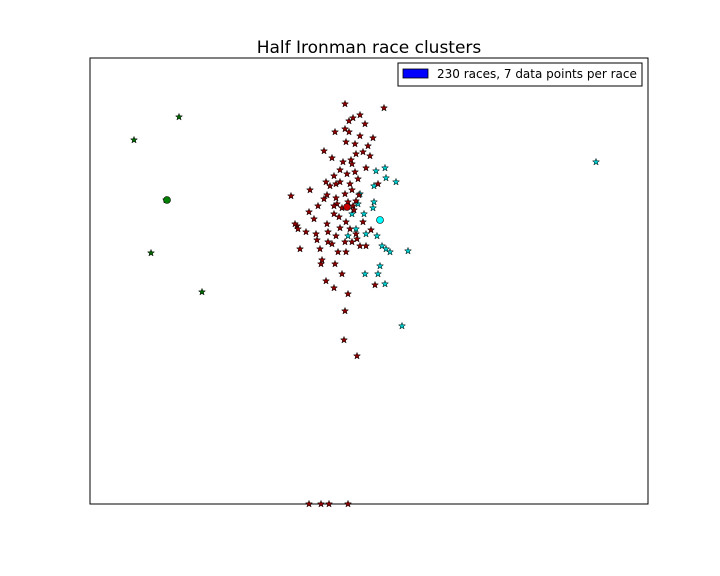 Image resolution: width=720 pixels, height=576 pixels. Describe the element at coordinates (537, 74) in the screenshot. I see `legend-label: 230 races, 7 data points per race` at that location.